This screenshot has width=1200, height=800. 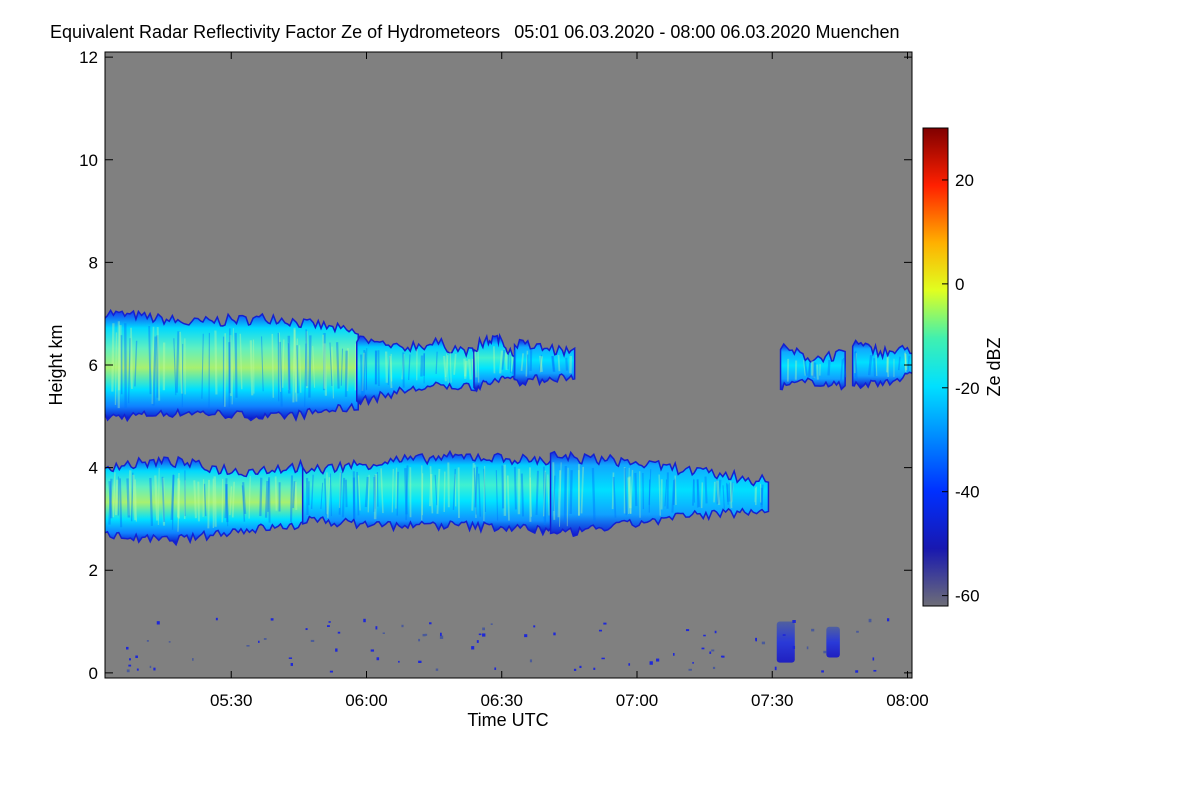 I want to click on x-tick-label: 06:30, so click(x=501, y=700).